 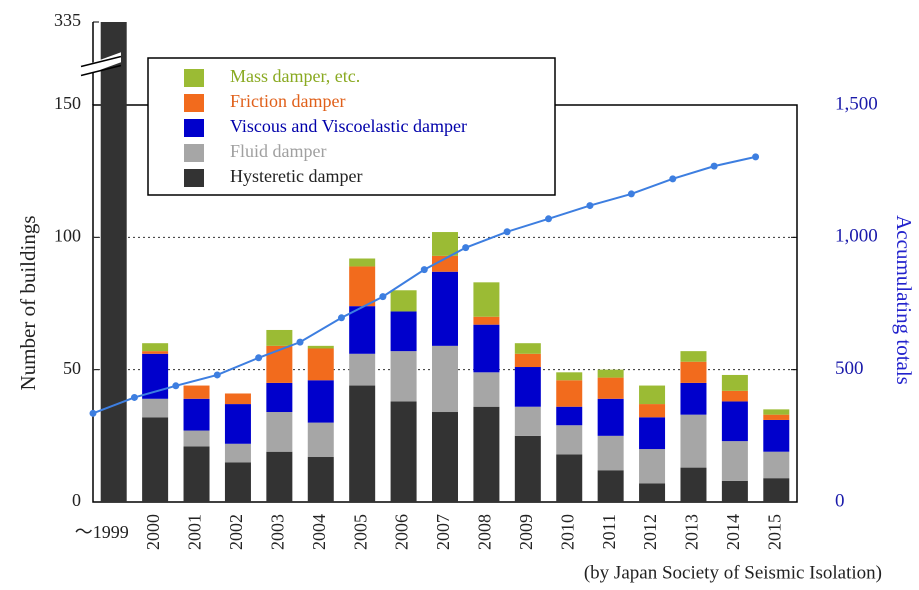 I want to click on x-tick-label: 2014, so click(x=733, y=532).